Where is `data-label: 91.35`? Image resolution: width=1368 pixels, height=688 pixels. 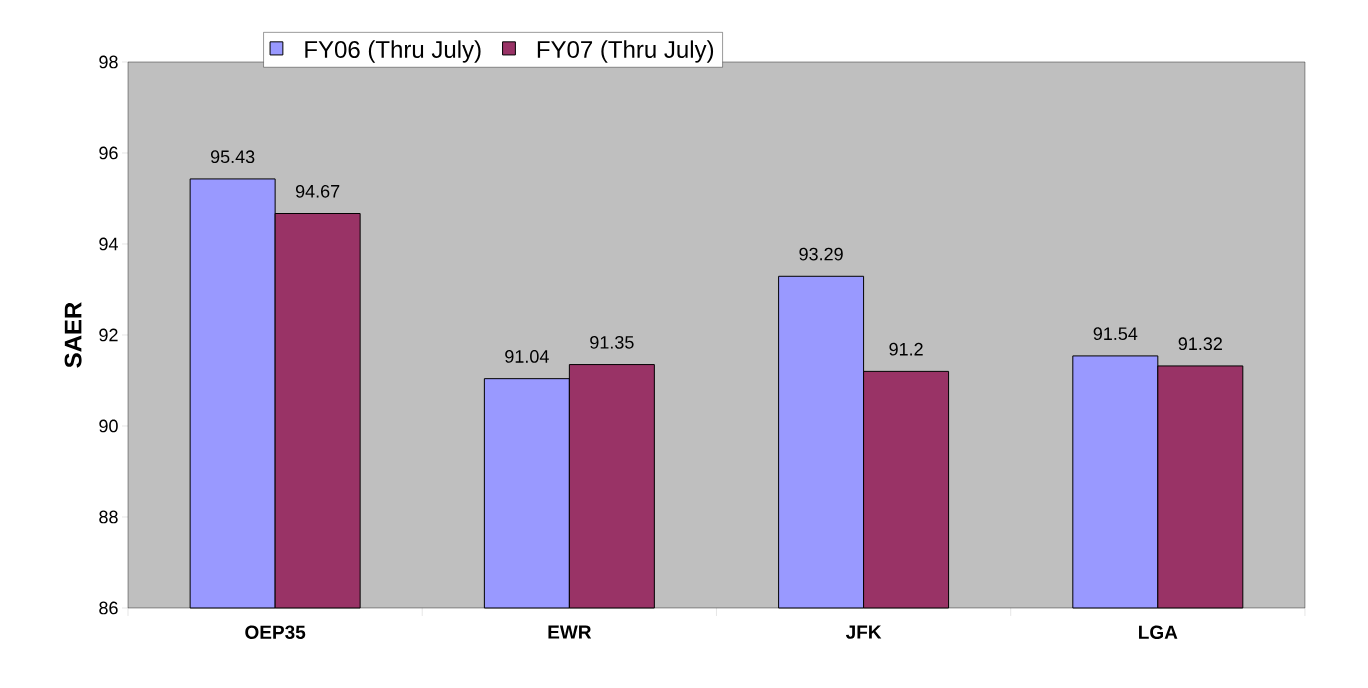 data-label: 91.35 is located at coordinates (612, 342).